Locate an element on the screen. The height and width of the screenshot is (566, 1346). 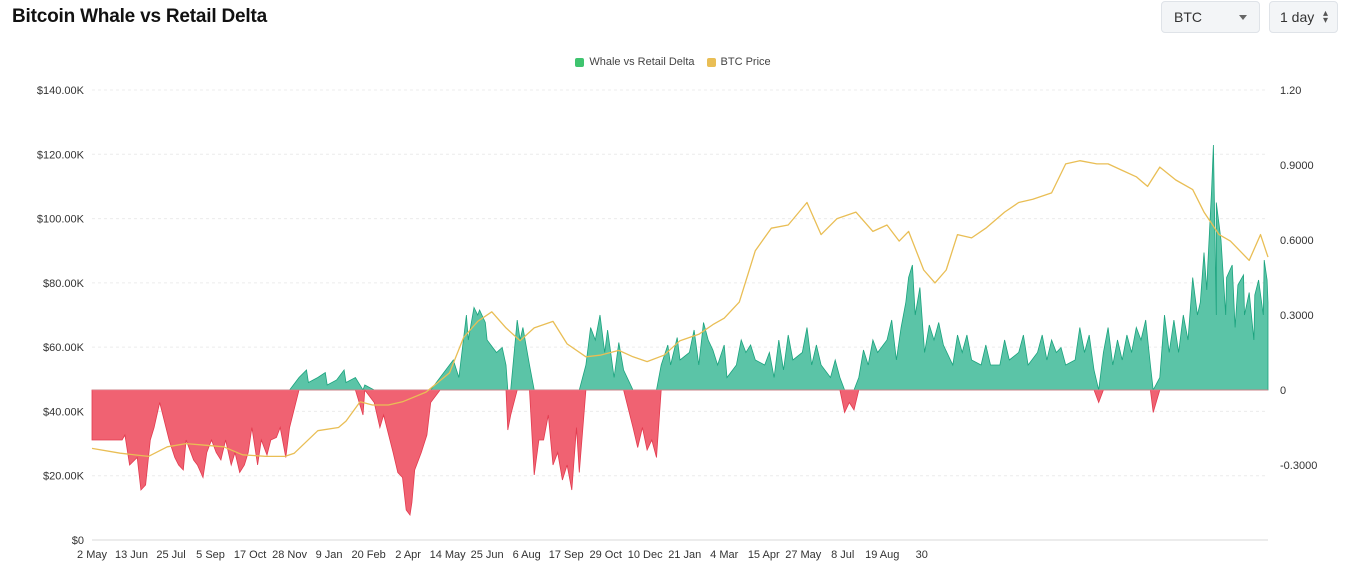
x-tick-label: 5 Sep is located at coordinates (210, 555).